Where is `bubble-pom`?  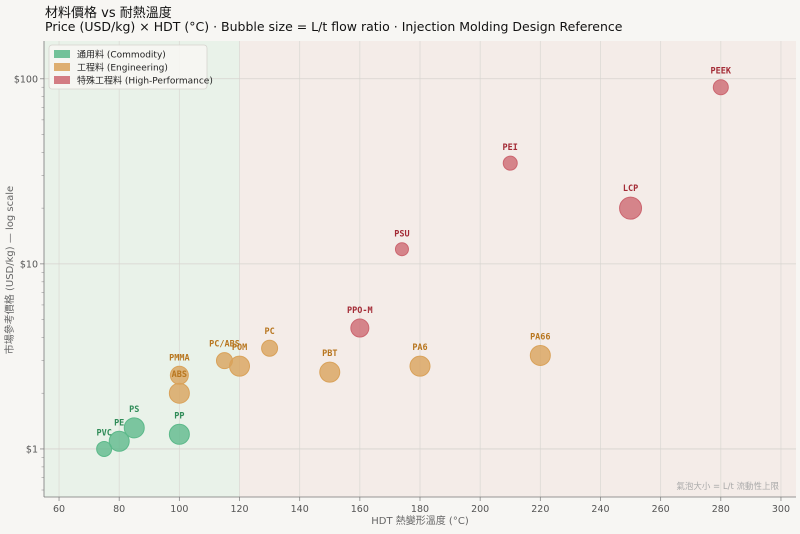 bubble-pom is located at coordinates (240, 366).